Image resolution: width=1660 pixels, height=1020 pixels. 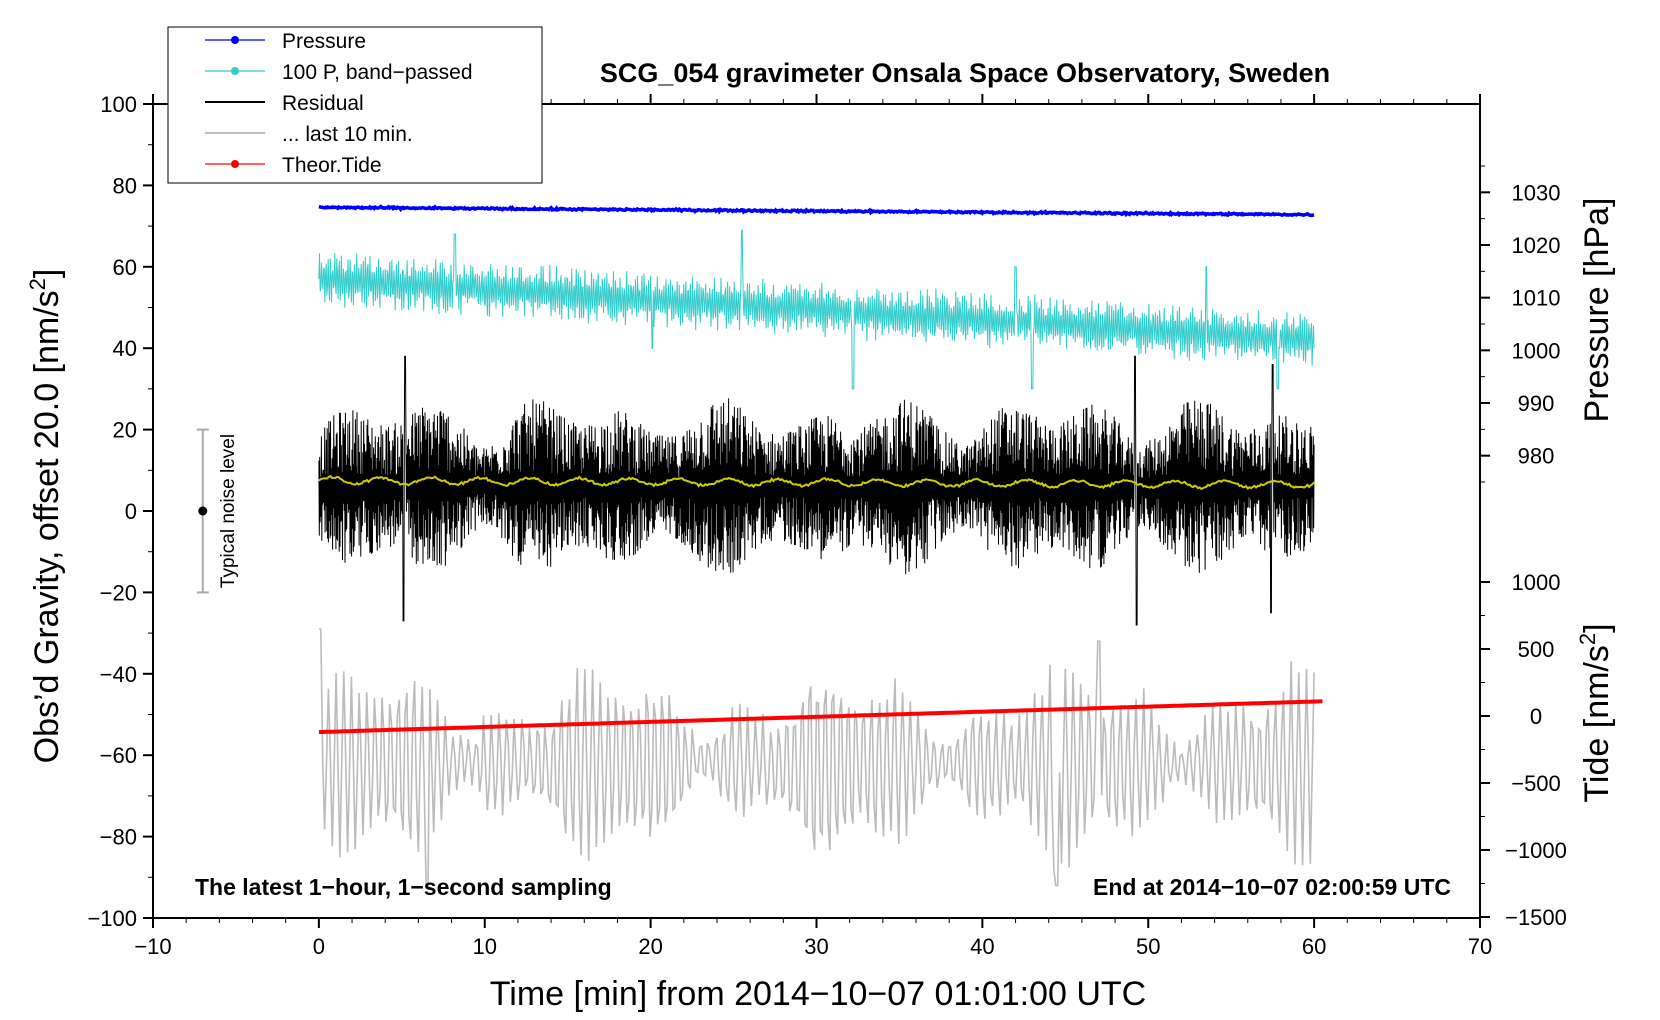 I want to click on legend-item-residual: Residual, so click(x=284, y=103).